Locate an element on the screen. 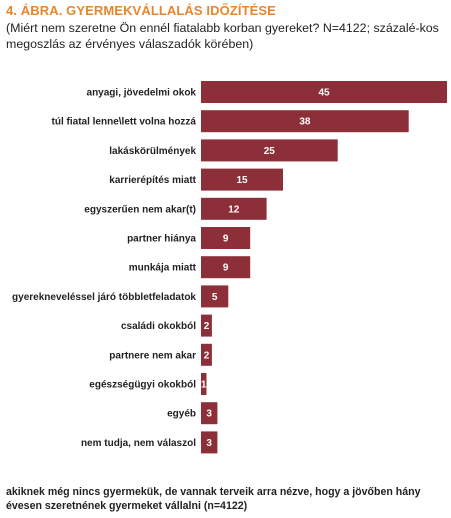 The height and width of the screenshot is (518, 451). value-label: 1 is located at coordinates (204, 385).